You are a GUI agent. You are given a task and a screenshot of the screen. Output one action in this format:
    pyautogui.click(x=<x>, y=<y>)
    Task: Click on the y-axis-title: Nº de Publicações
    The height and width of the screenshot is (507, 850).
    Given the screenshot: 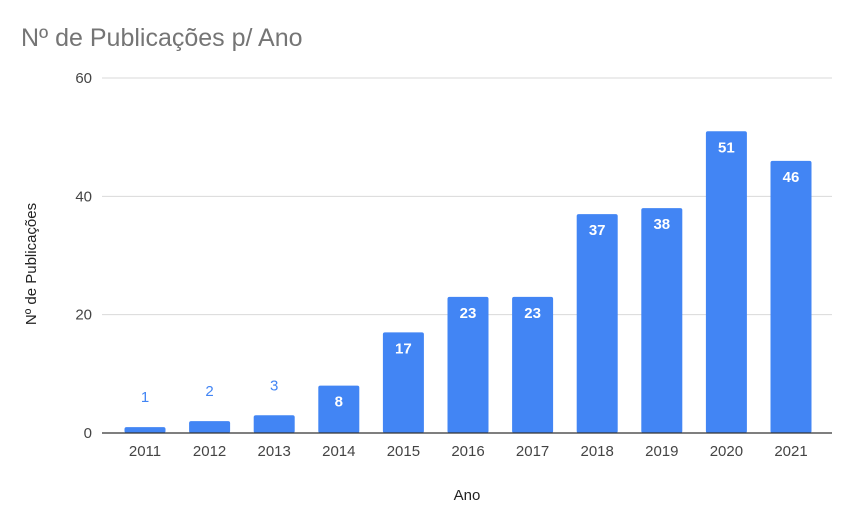 What is the action you would take?
    pyautogui.click(x=31, y=264)
    